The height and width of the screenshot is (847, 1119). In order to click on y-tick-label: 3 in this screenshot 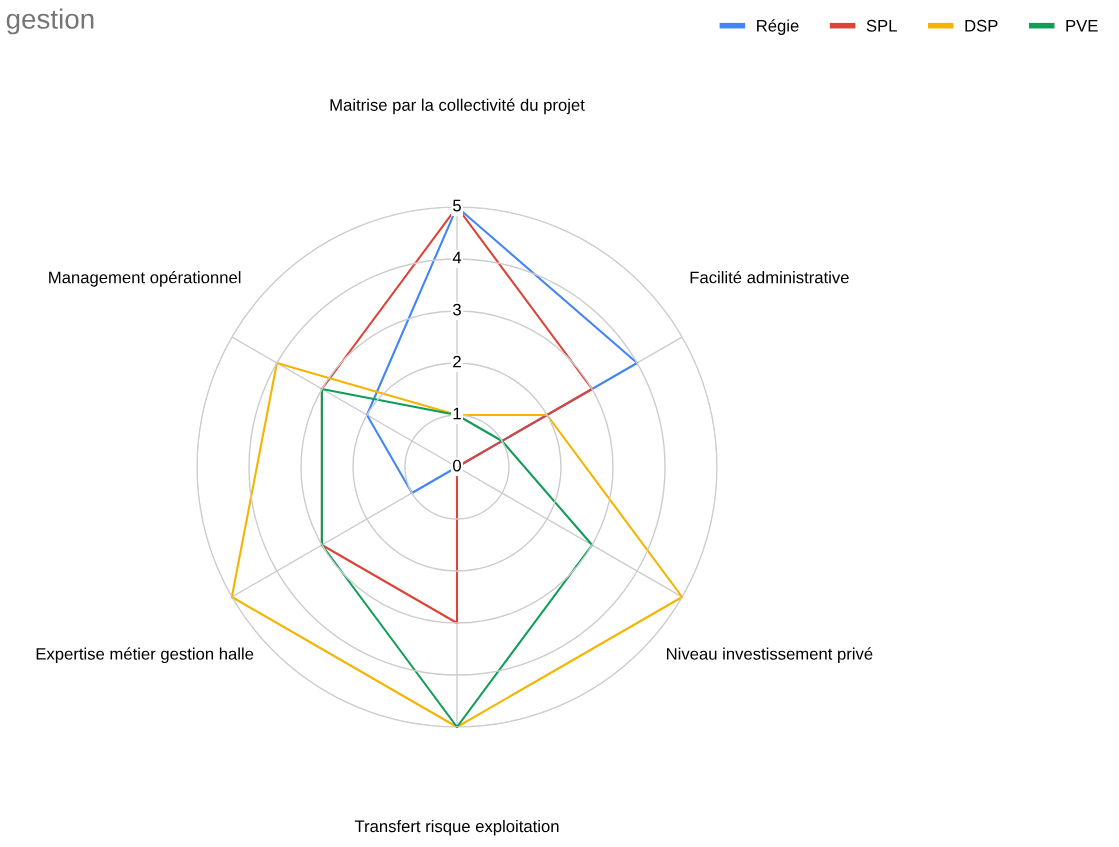, I will do `click(457, 309)`.